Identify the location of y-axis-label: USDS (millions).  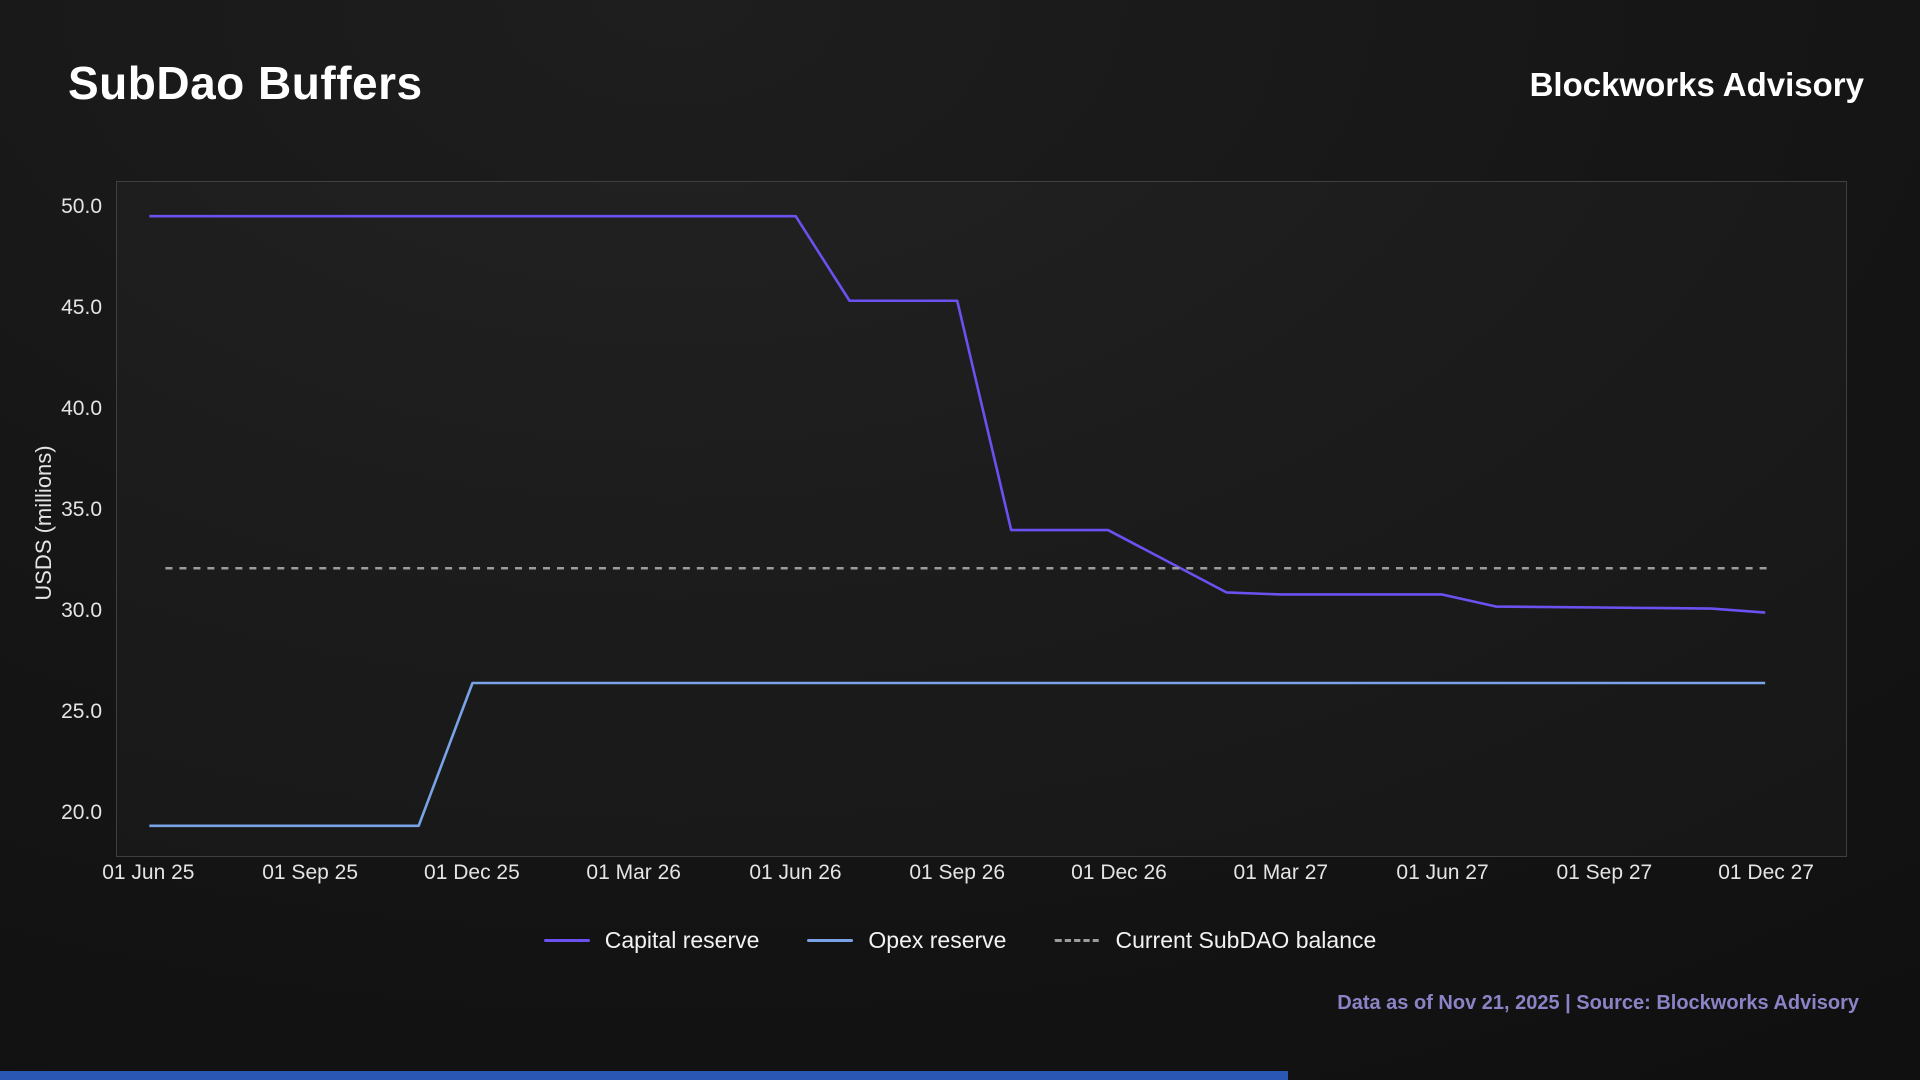
(43, 523).